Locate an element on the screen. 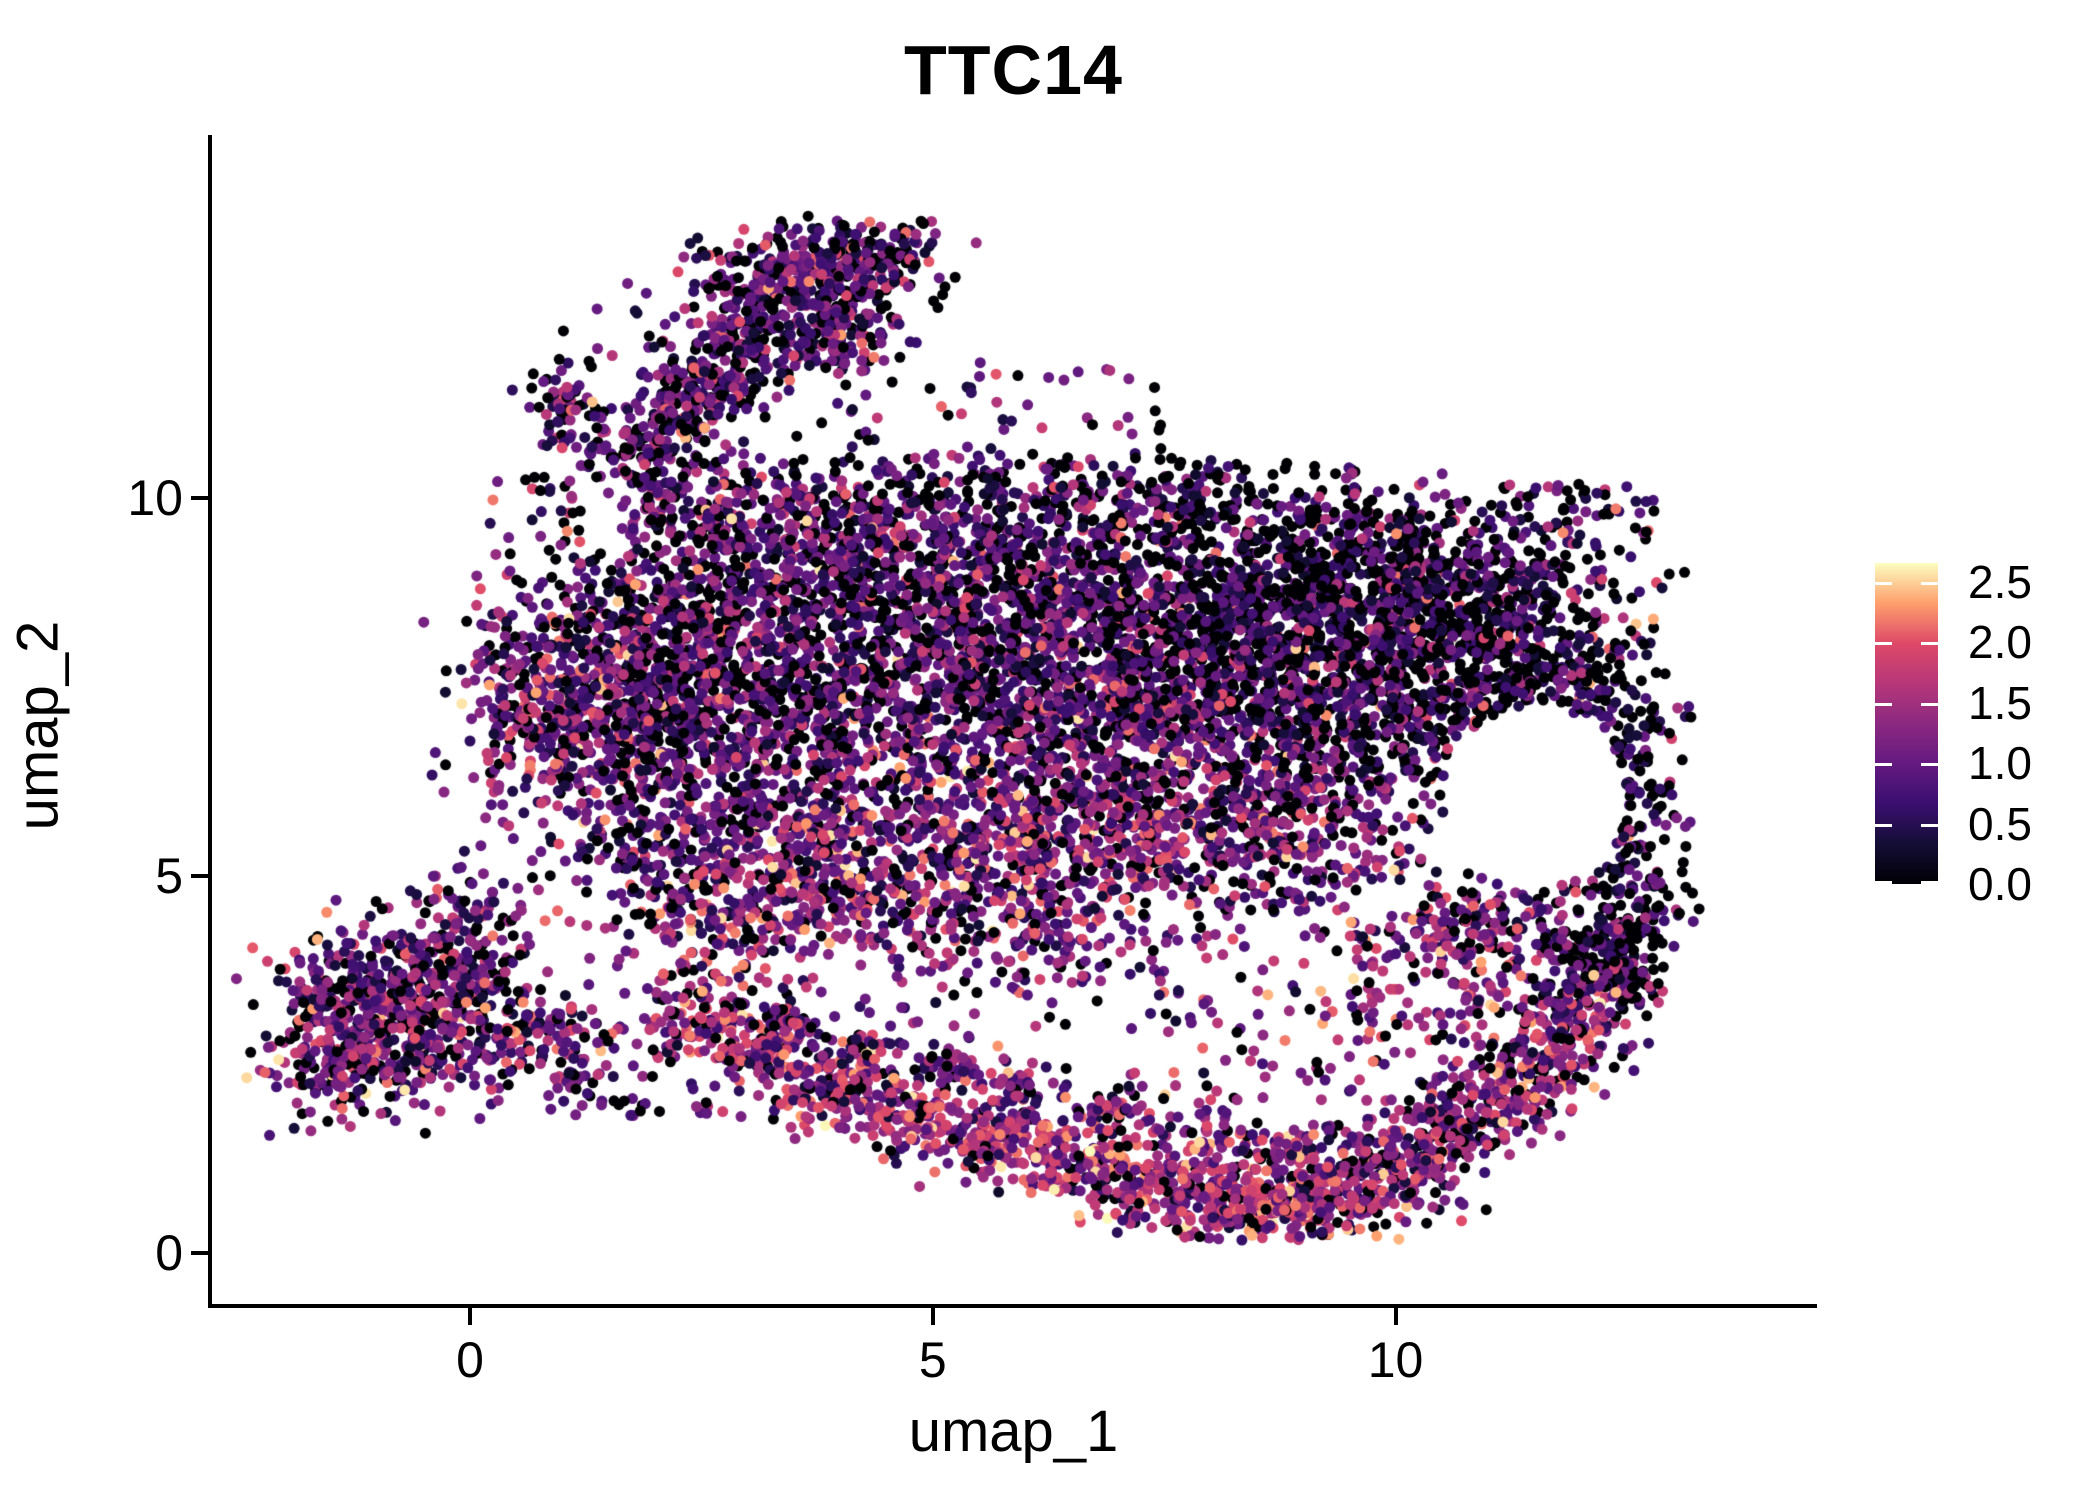 This screenshot has width=2100, height=1500. y-axis-label: umap_2 is located at coordinates (38, 725).